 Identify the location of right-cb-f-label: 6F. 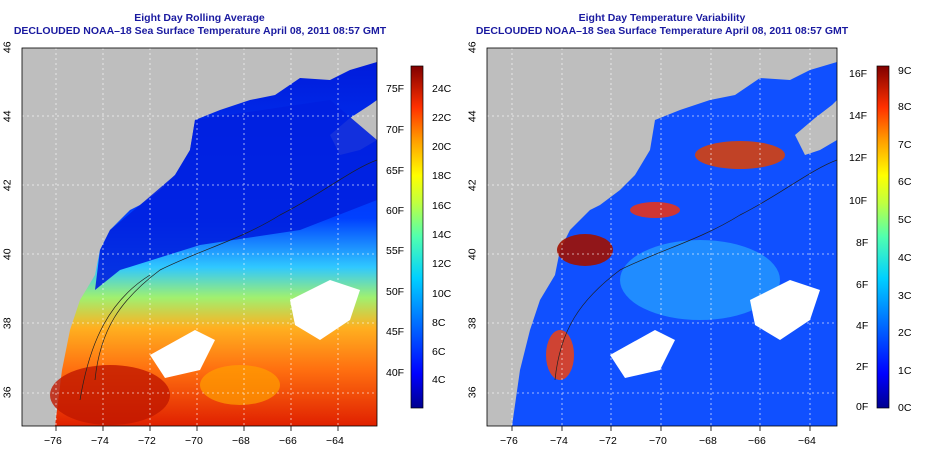
(862, 285).